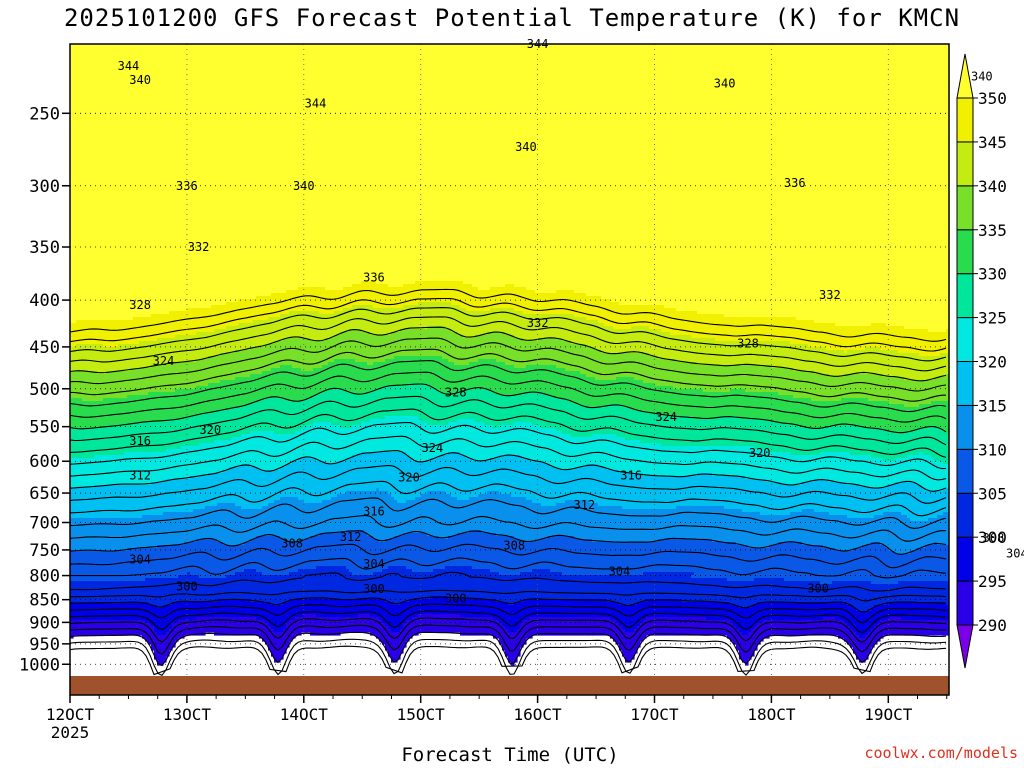  I want to click on x-tick-label: 12OCT, so click(70, 714).